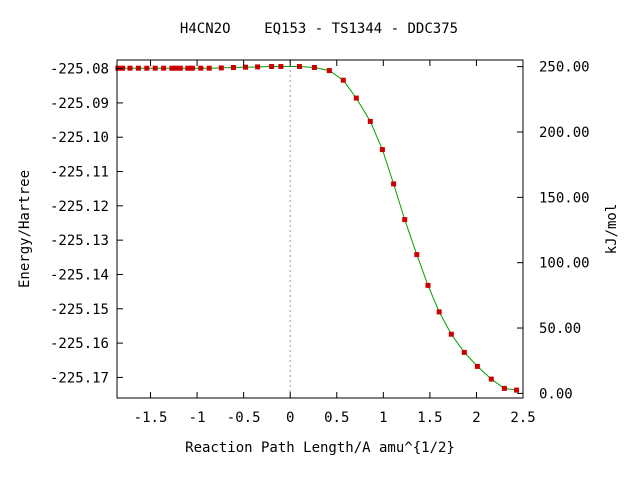  I want to click on y-axis-label: Energy/Hartree, so click(25, 229).